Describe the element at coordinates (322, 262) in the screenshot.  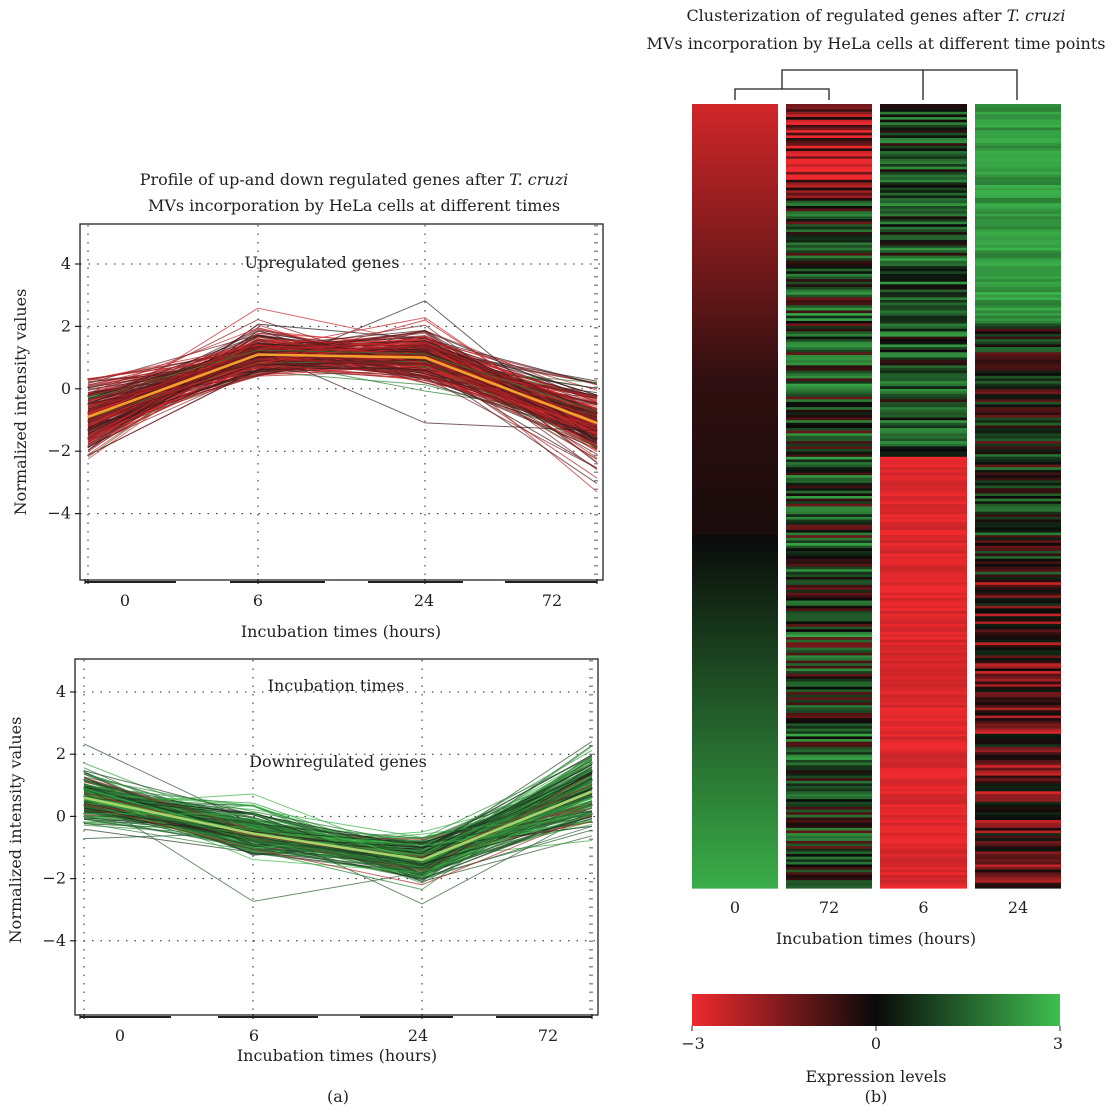
I see `panel-a-top-annotation: Upregulated genes` at that location.